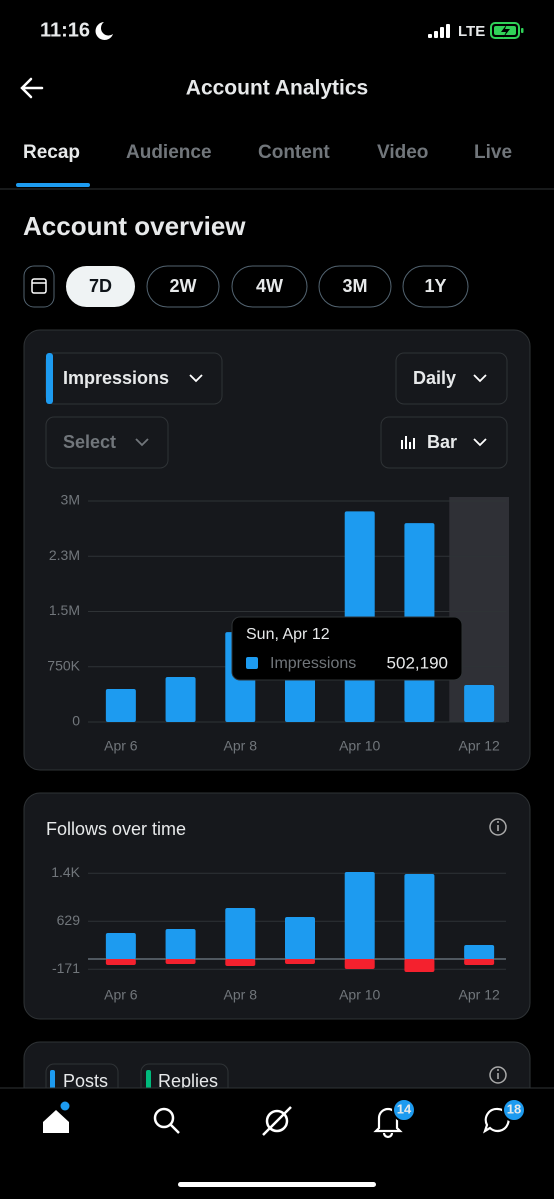 The width and height of the screenshot is (554, 1199). What do you see at coordinates (188, 1081) in the screenshot?
I see `chip-label: Replies` at bounding box center [188, 1081].